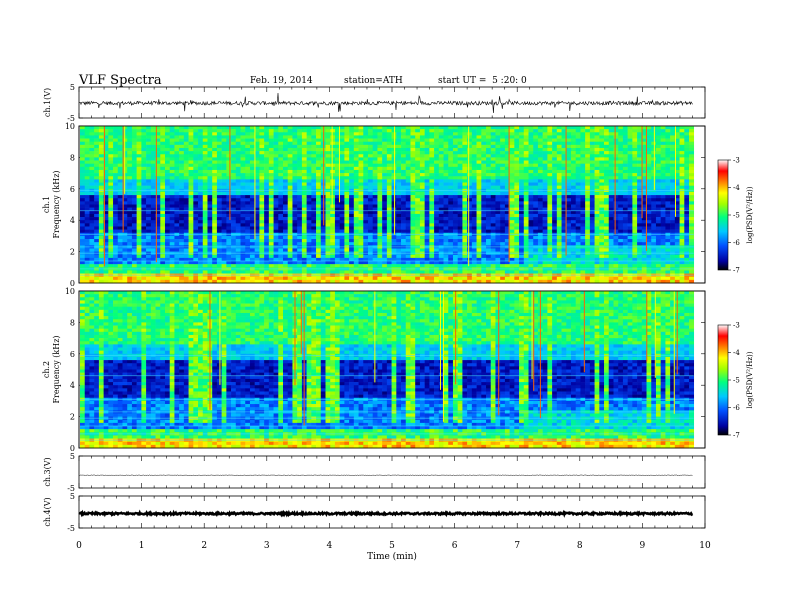  I want to click on x-tick-label: 6, so click(455, 546).